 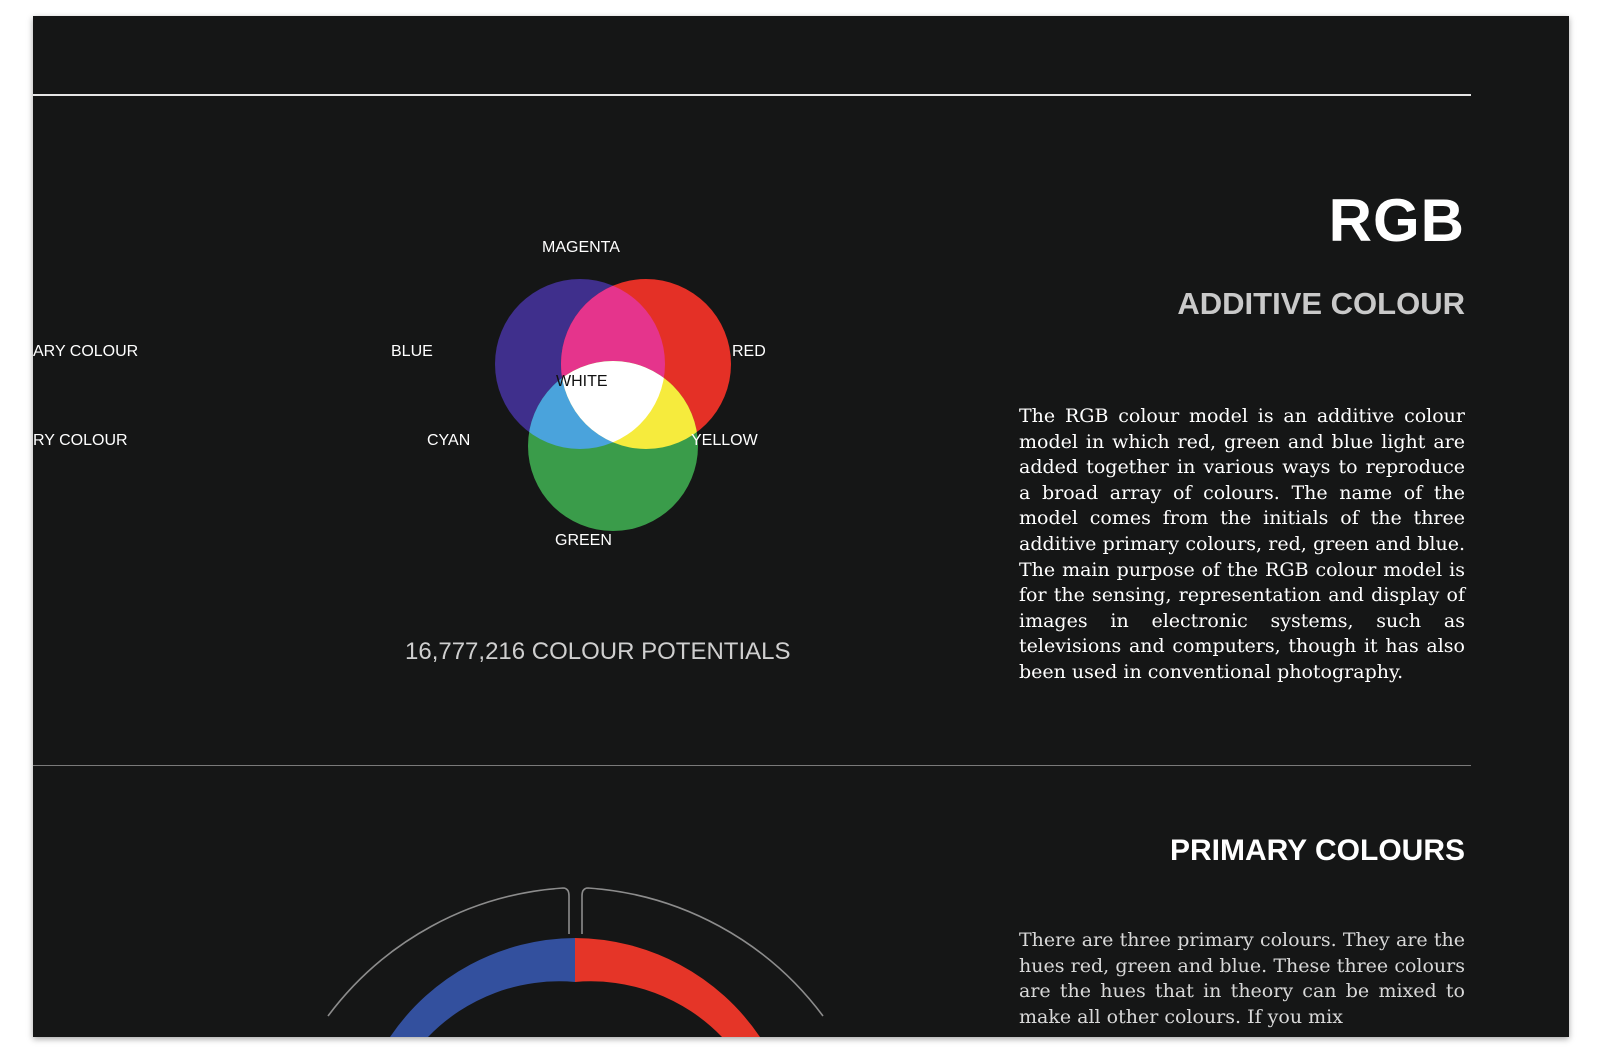 I want to click on primary-colours-title: PRIMARY COLOURS, so click(x=1317, y=850).